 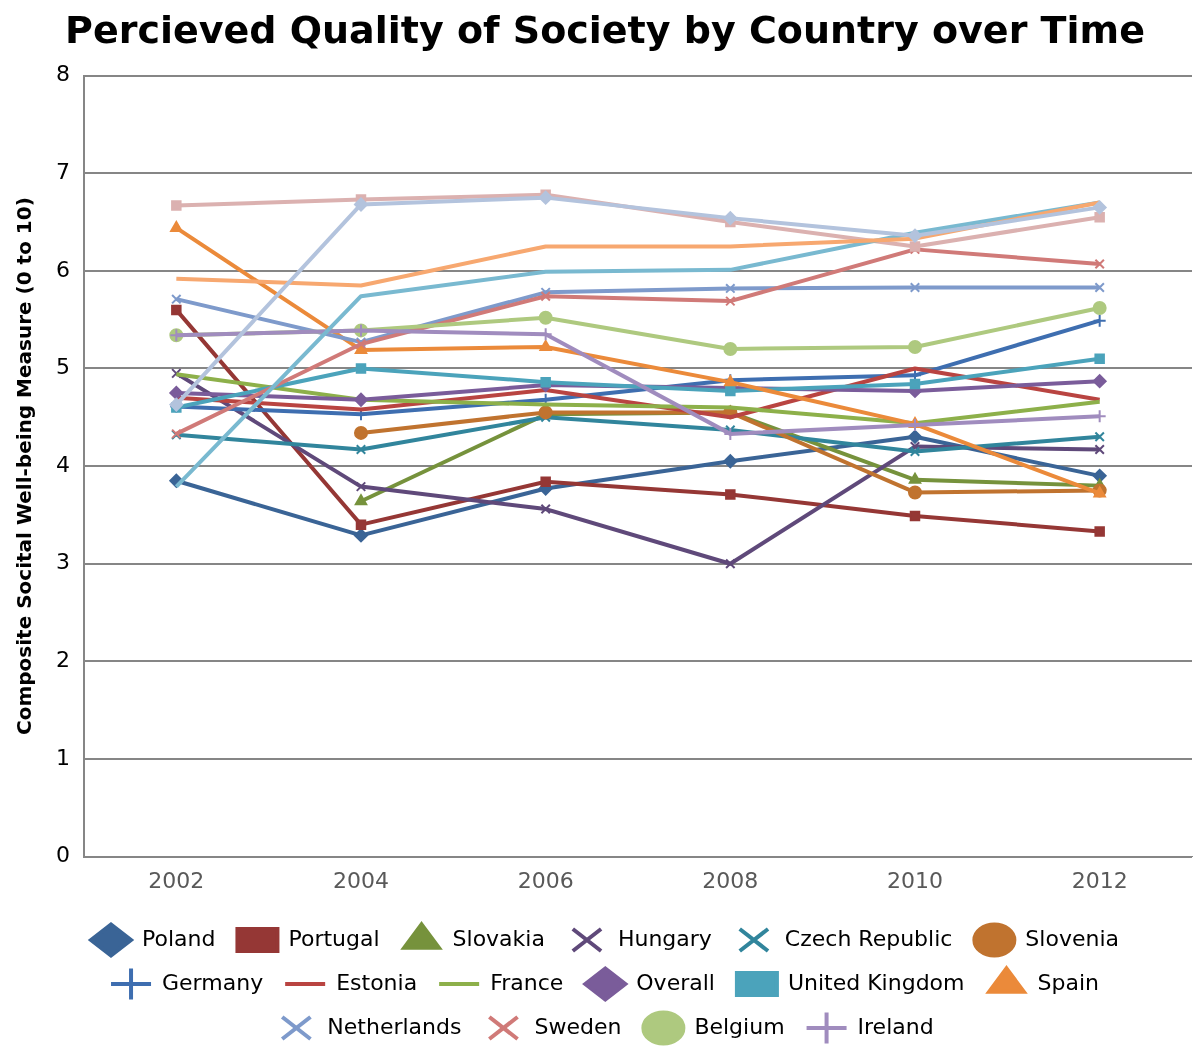 What do you see at coordinates (361, 880) in the screenshot?
I see `x-tick-label: 2004` at bounding box center [361, 880].